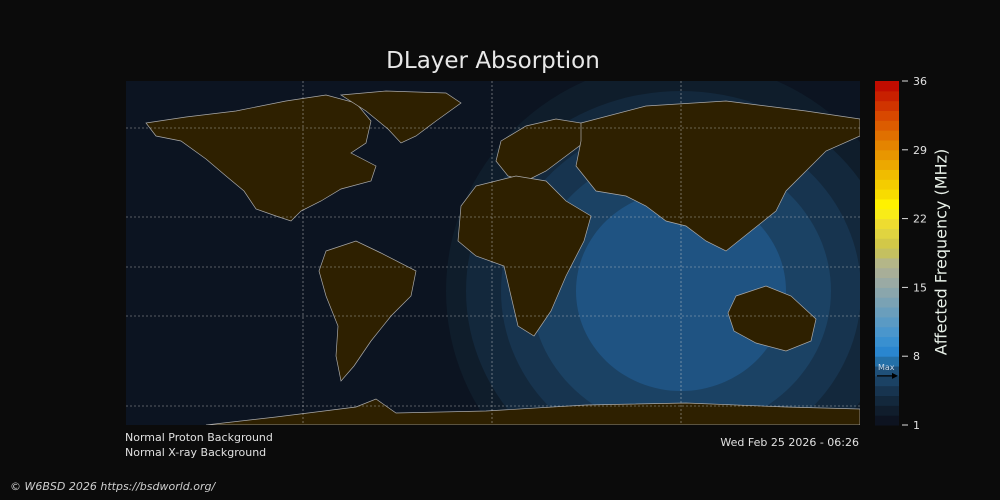 This screenshot has width=1000, height=500. Describe the element at coordinates (920, 287) in the screenshot. I see `colorbar-tick-label: 15` at that location.